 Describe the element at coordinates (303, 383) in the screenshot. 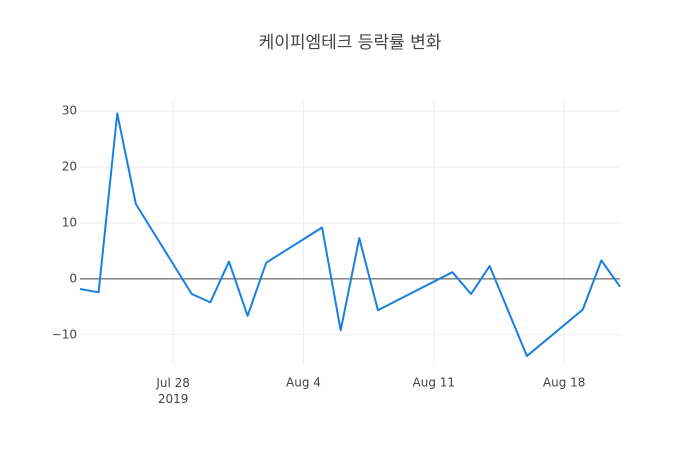

I see `x-tick-label: Aug 4` at that location.